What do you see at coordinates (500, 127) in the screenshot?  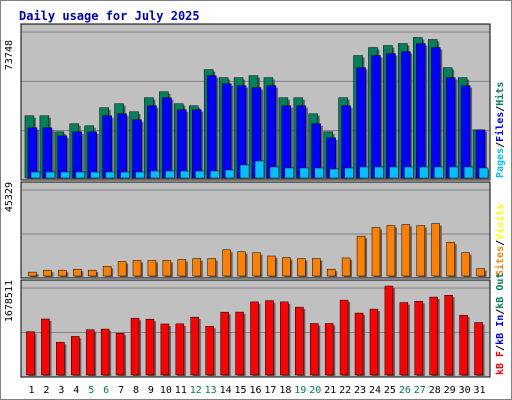 I see `legend-item-files: Files` at bounding box center [500, 127].